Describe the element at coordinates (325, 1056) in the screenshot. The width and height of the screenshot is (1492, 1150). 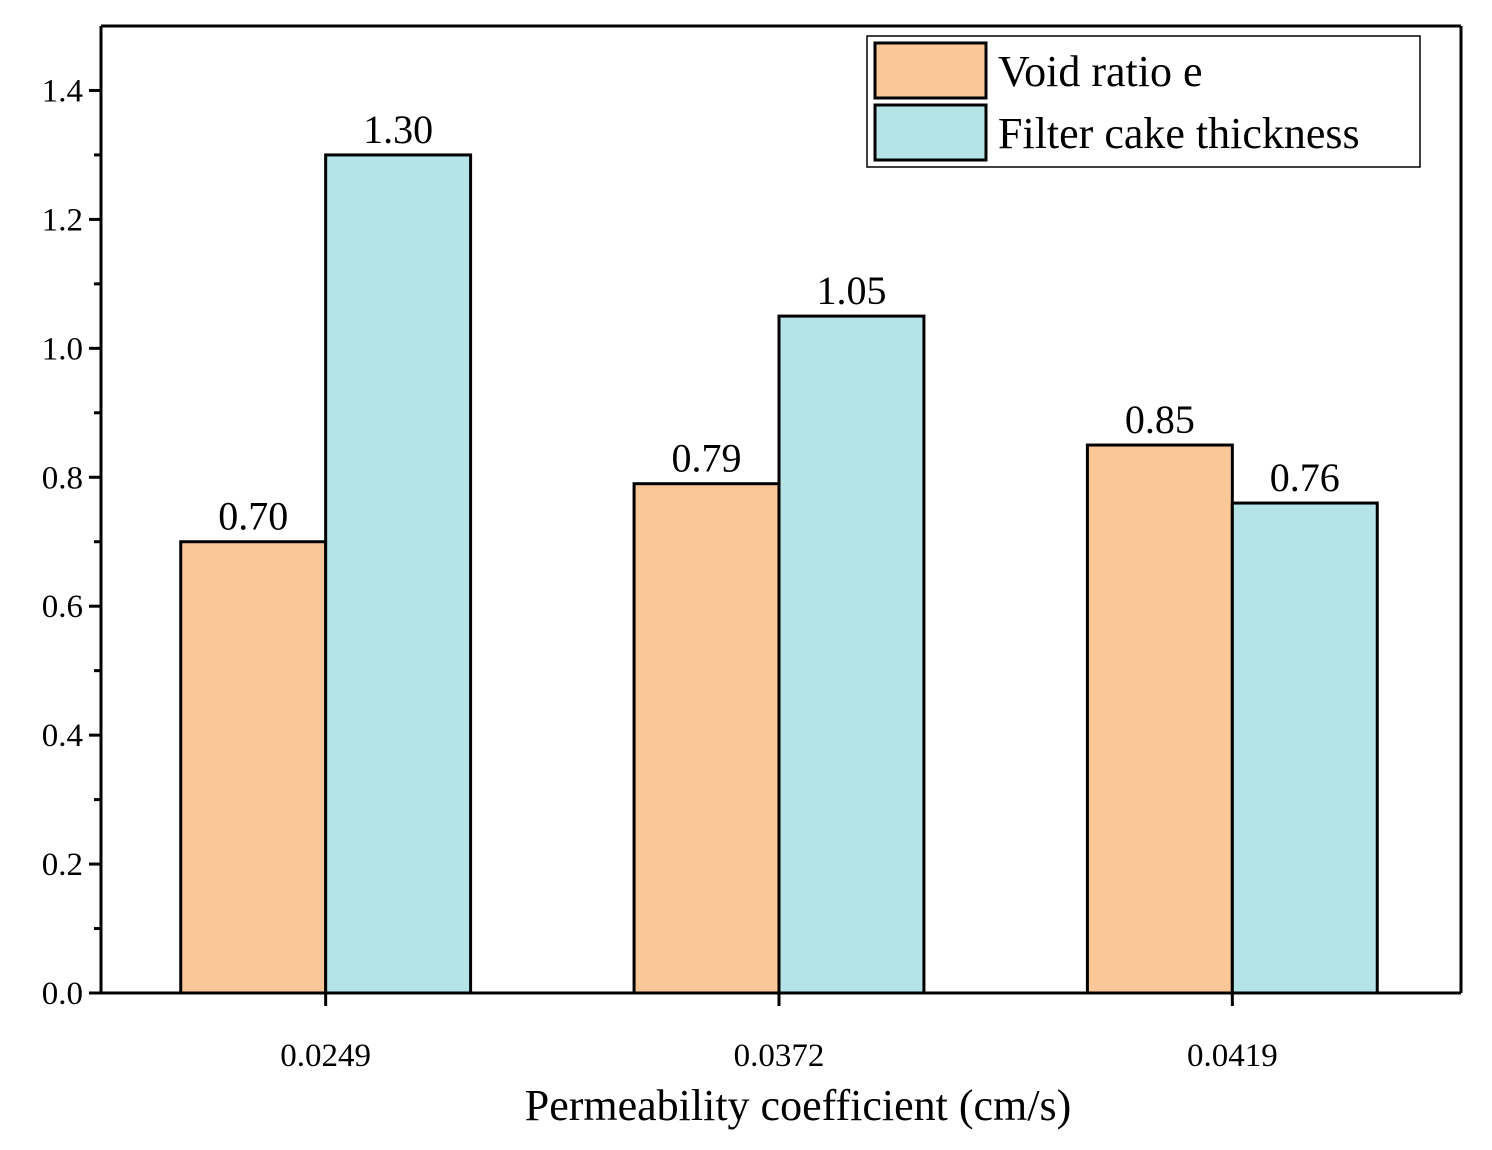
I see `x-tick-label: 0.0249` at that location.